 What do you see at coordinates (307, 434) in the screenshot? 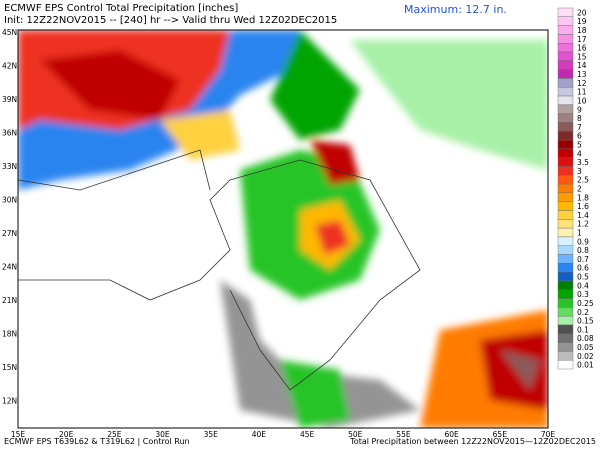
I see `lon-label: 45E` at bounding box center [307, 434].